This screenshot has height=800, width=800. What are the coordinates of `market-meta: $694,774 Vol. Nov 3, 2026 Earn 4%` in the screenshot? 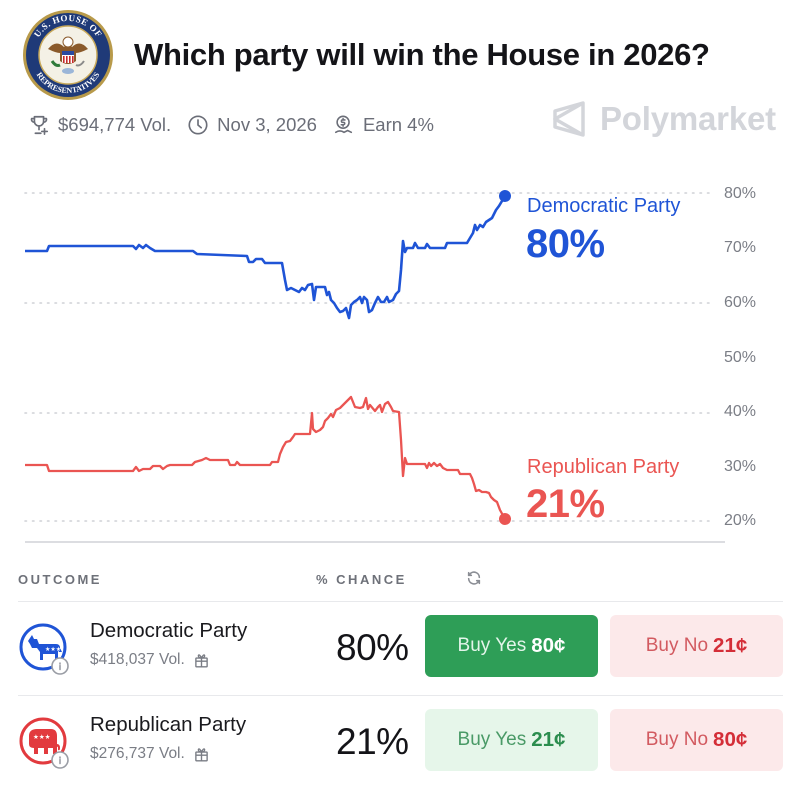 It's located at (239, 125).